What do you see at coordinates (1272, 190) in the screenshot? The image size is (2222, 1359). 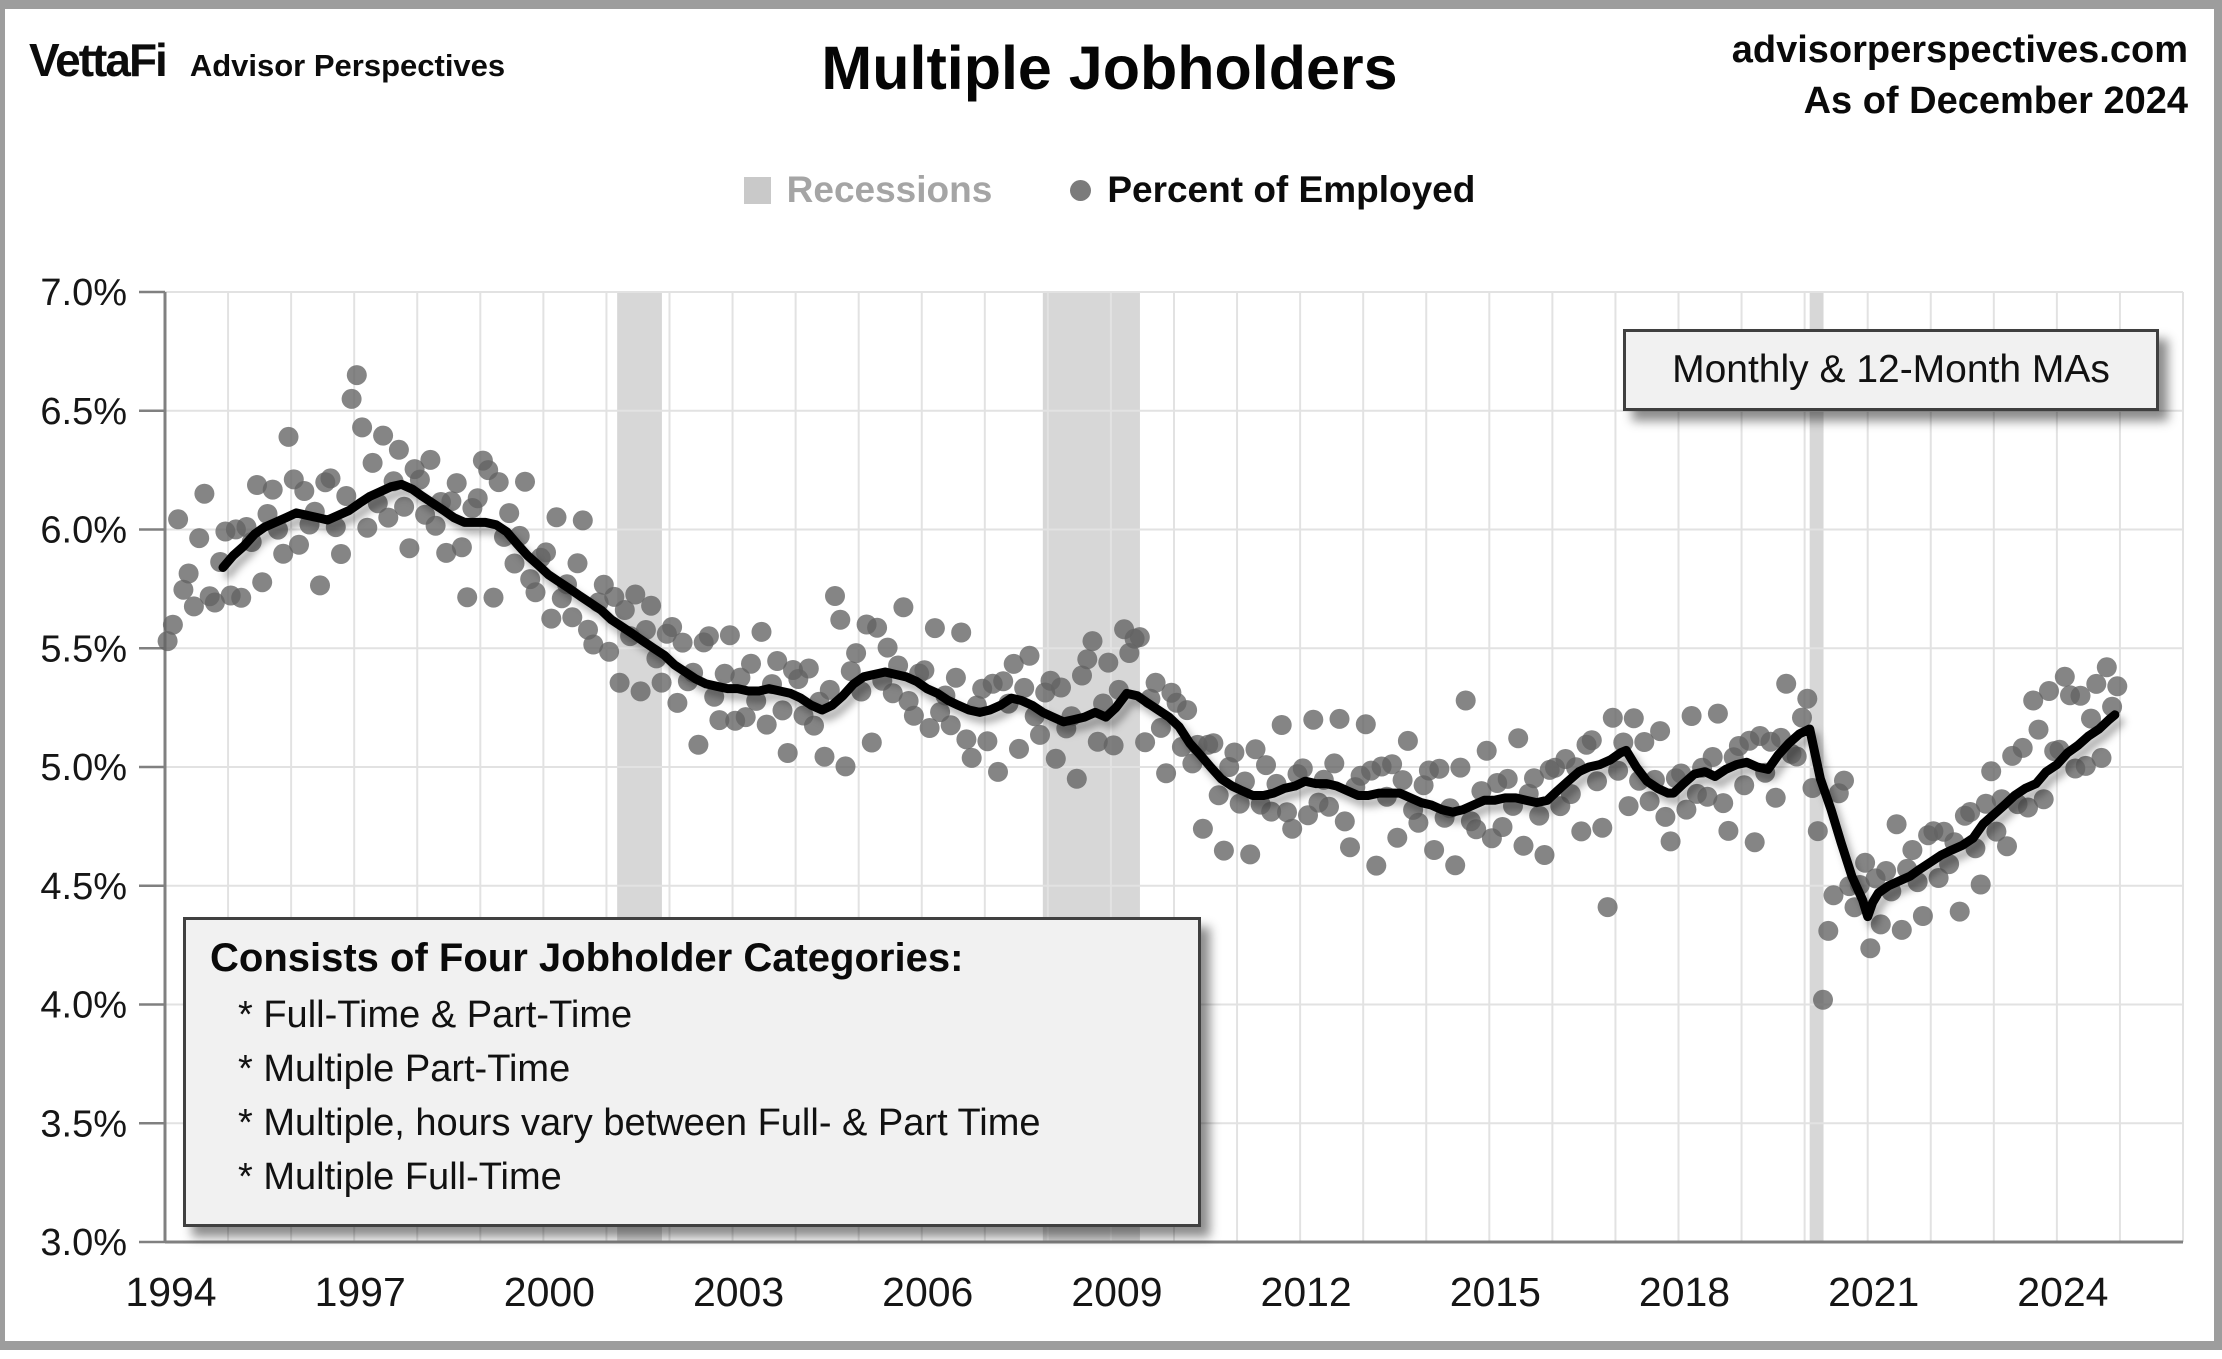 I see `legend-item-series: Percent of Employed` at bounding box center [1272, 190].